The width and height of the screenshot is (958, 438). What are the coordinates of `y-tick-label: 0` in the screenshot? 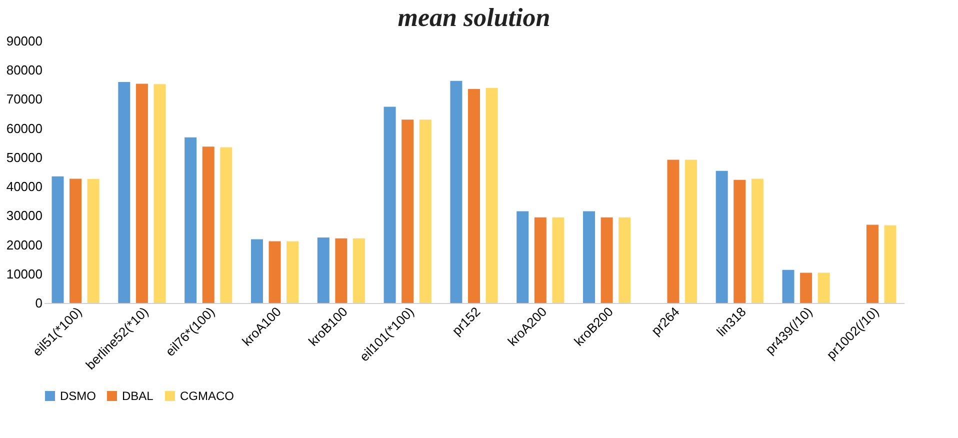 It's located at (38, 303).